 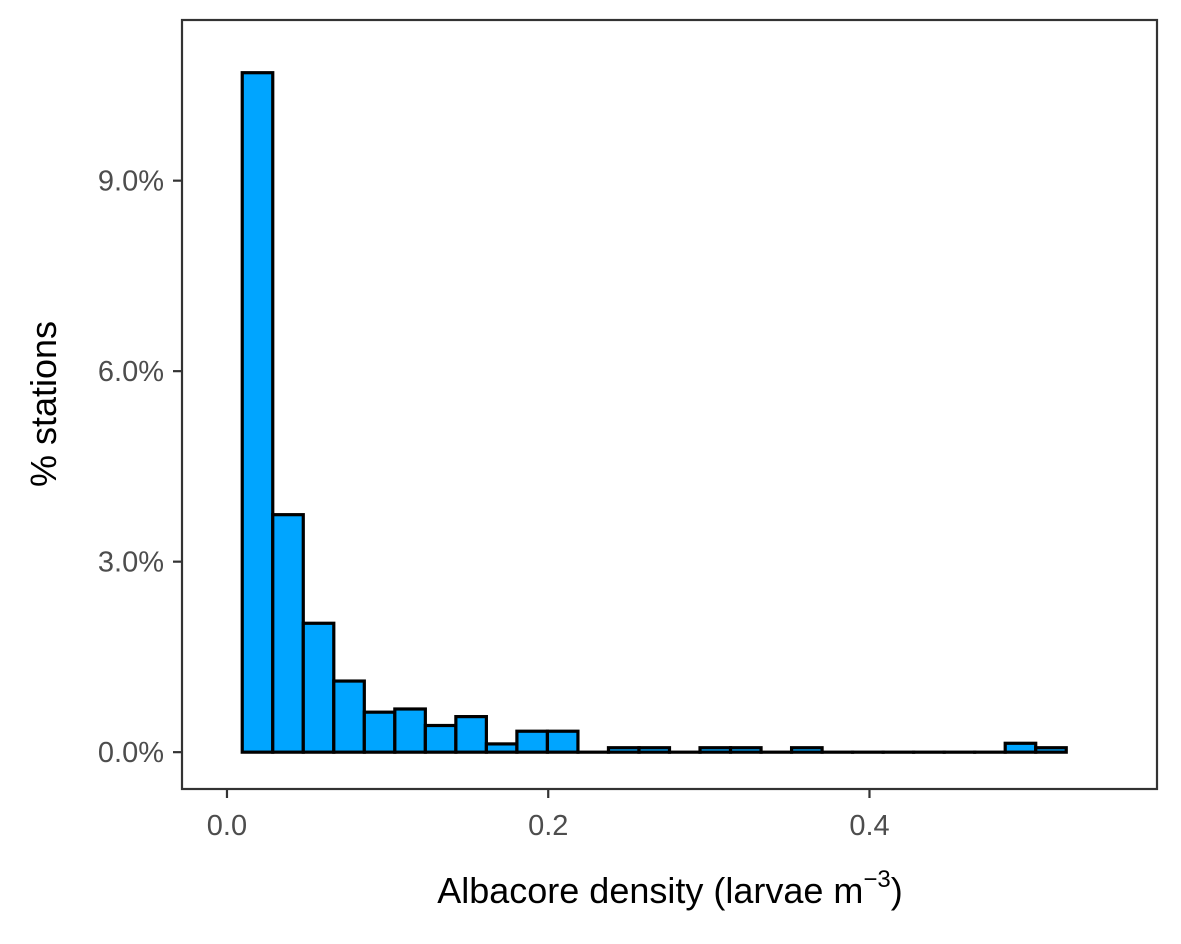 What do you see at coordinates (897, 890) in the screenshot?
I see `x-axis-title-suffix: )` at bounding box center [897, 890].